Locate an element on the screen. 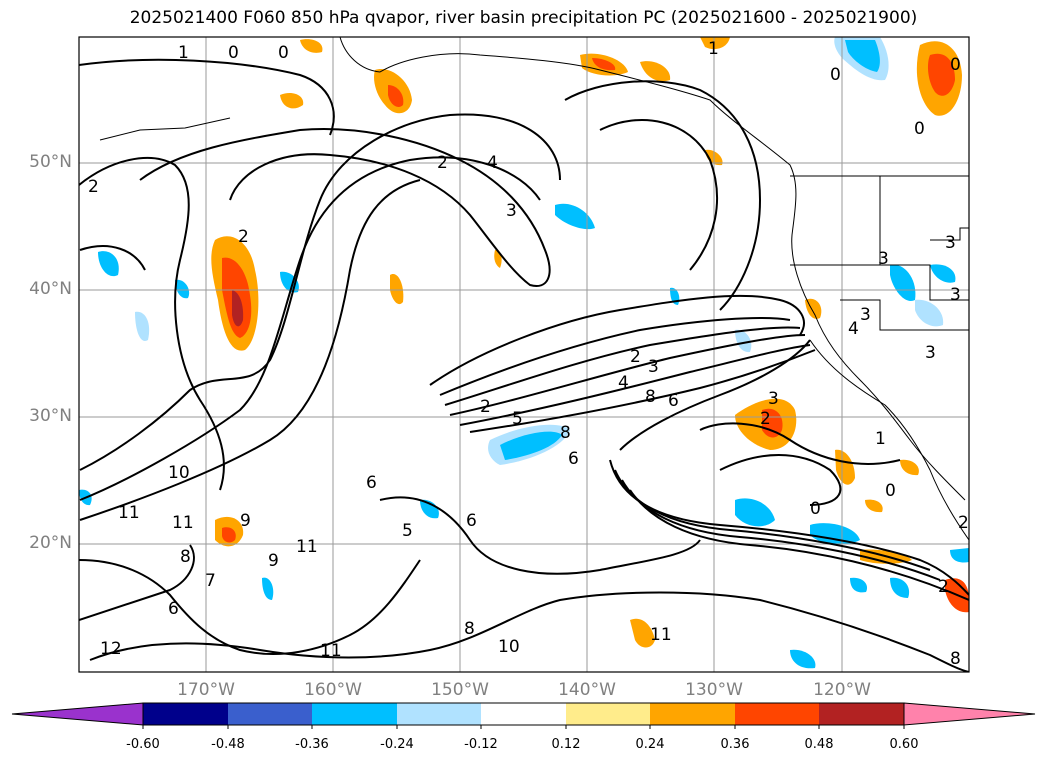 Image resolution: width=1047 pixels, height=765 pixels. colorbar-tick-label: -0.24 is located at coordinates (397, 744).